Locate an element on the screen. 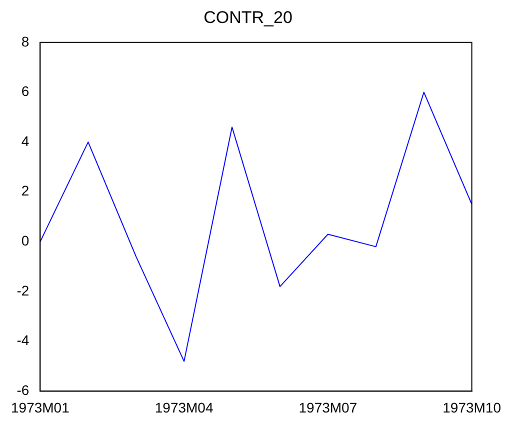 The height and width of the screenshot is (428, 512). y-tick-label: 6 is located at coordinates (25, 91).